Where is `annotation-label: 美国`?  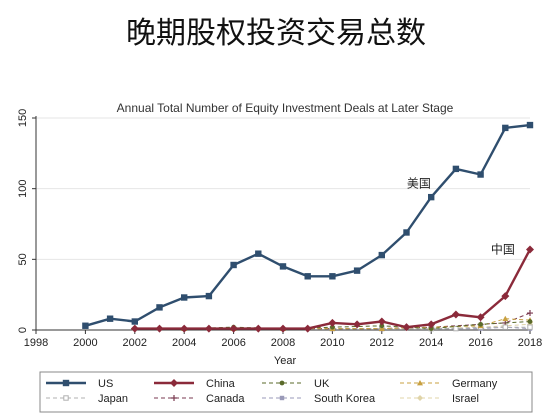
annotation-label: 美国 is located at coordinates (419, 183).